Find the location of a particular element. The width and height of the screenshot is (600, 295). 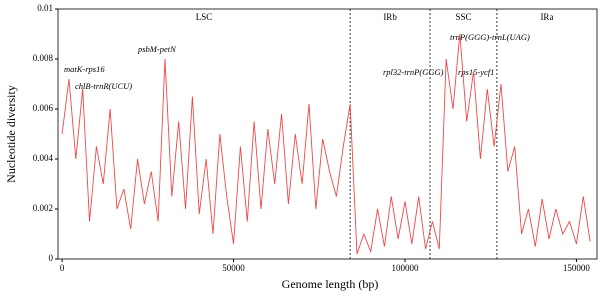

x-tick-label: 150000 is located at coordinates (577, 268).